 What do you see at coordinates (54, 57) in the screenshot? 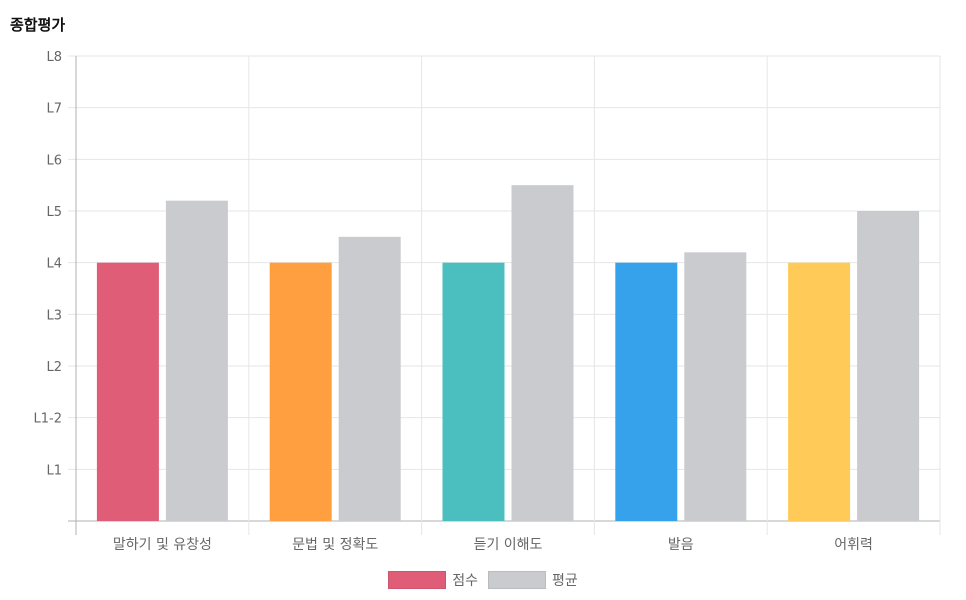
I see `y-tick-label: L8` at bounding box center [54, 57].